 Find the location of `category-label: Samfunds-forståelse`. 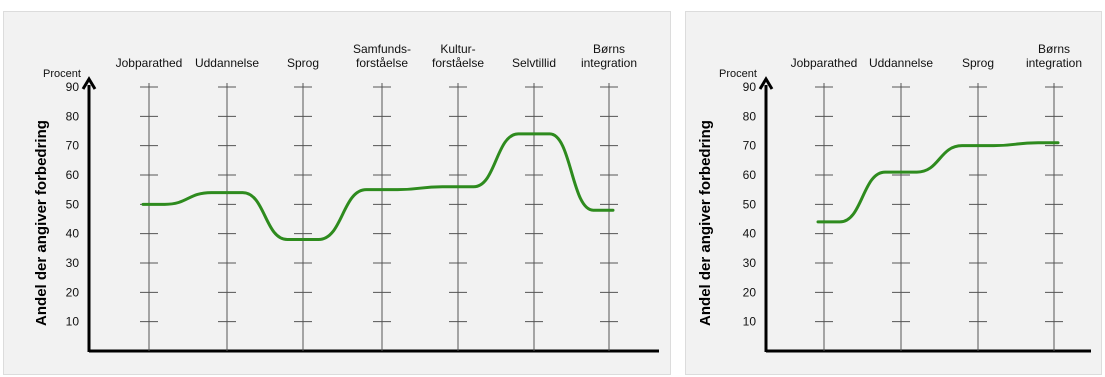

category-label: Samfunds-forståelse is located at coordinates (382, 56).